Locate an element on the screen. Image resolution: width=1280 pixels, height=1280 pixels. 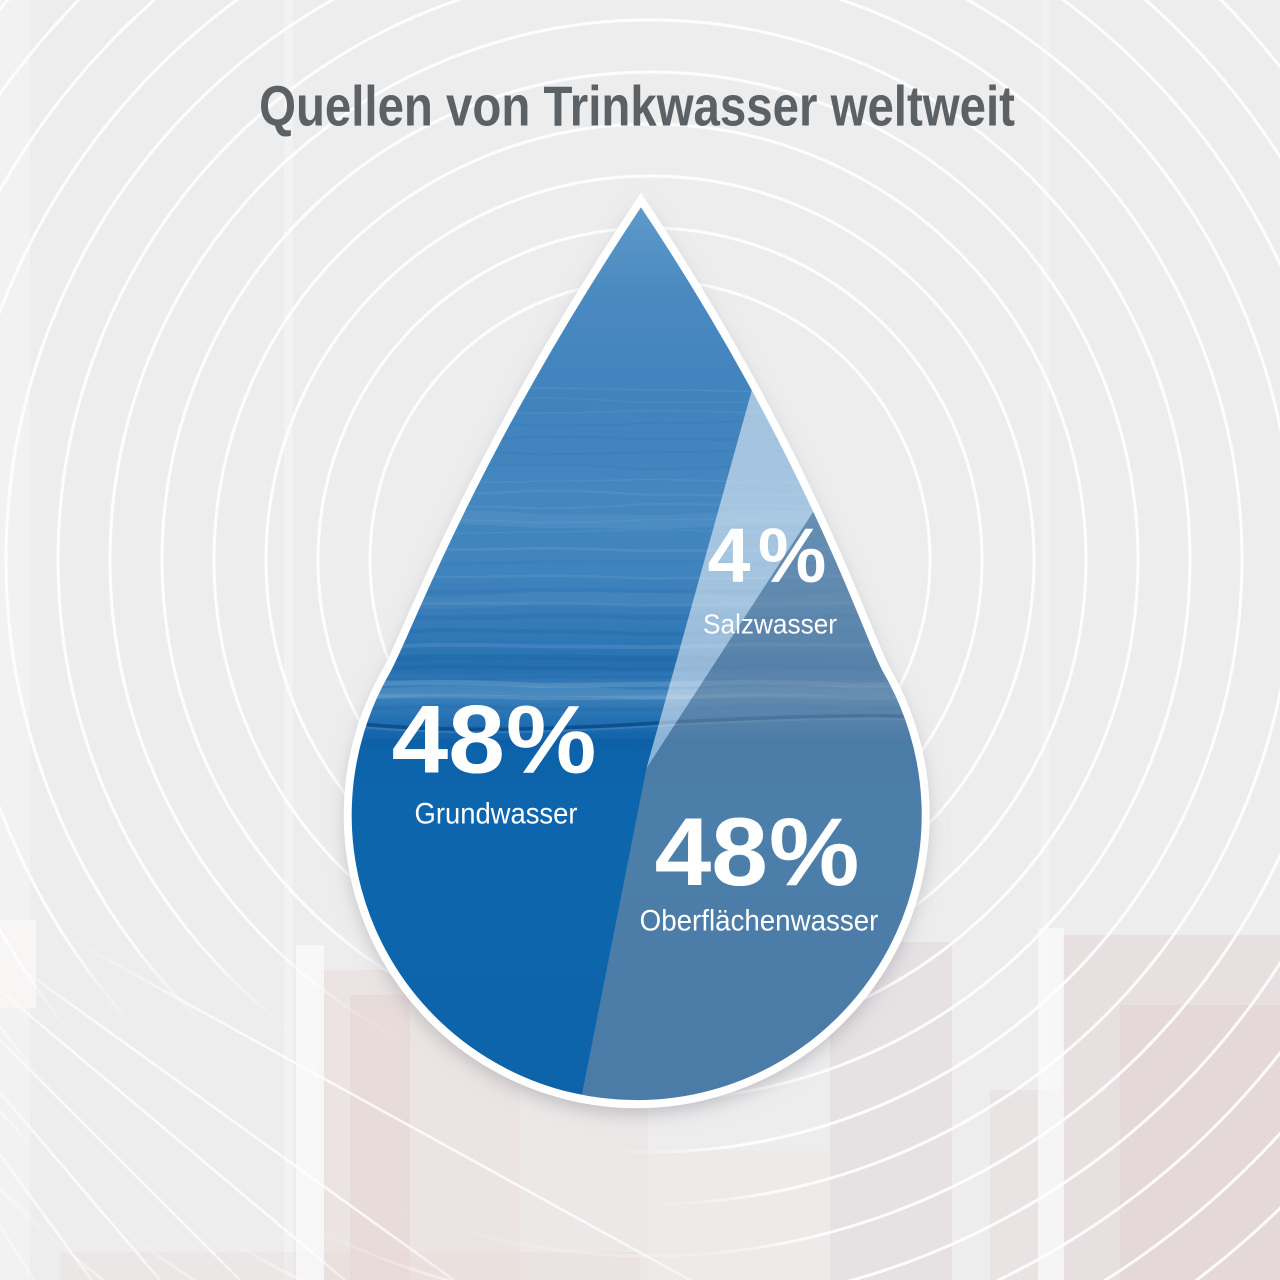
svg-text: 4 % is located at coordinates (767, 556).